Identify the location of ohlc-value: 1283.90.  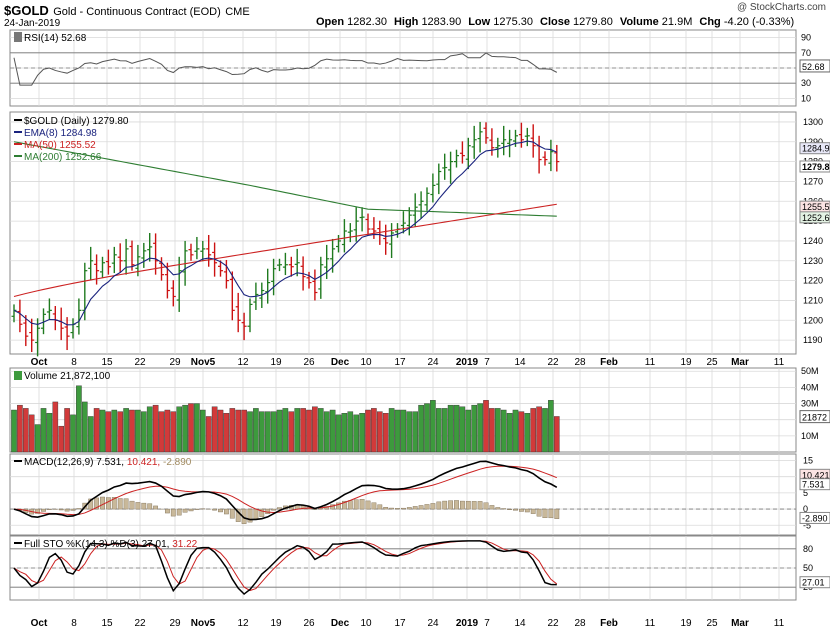
(441, 22).